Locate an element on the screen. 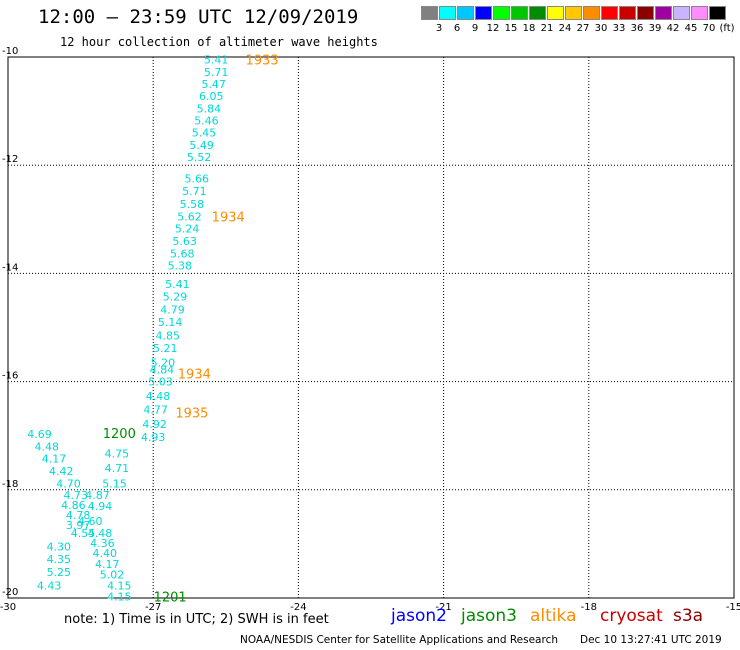 Image resolution: width=740 pixels, height=650 pixels. wave-height-value: 4.69 is located at coordinates (39, 434).